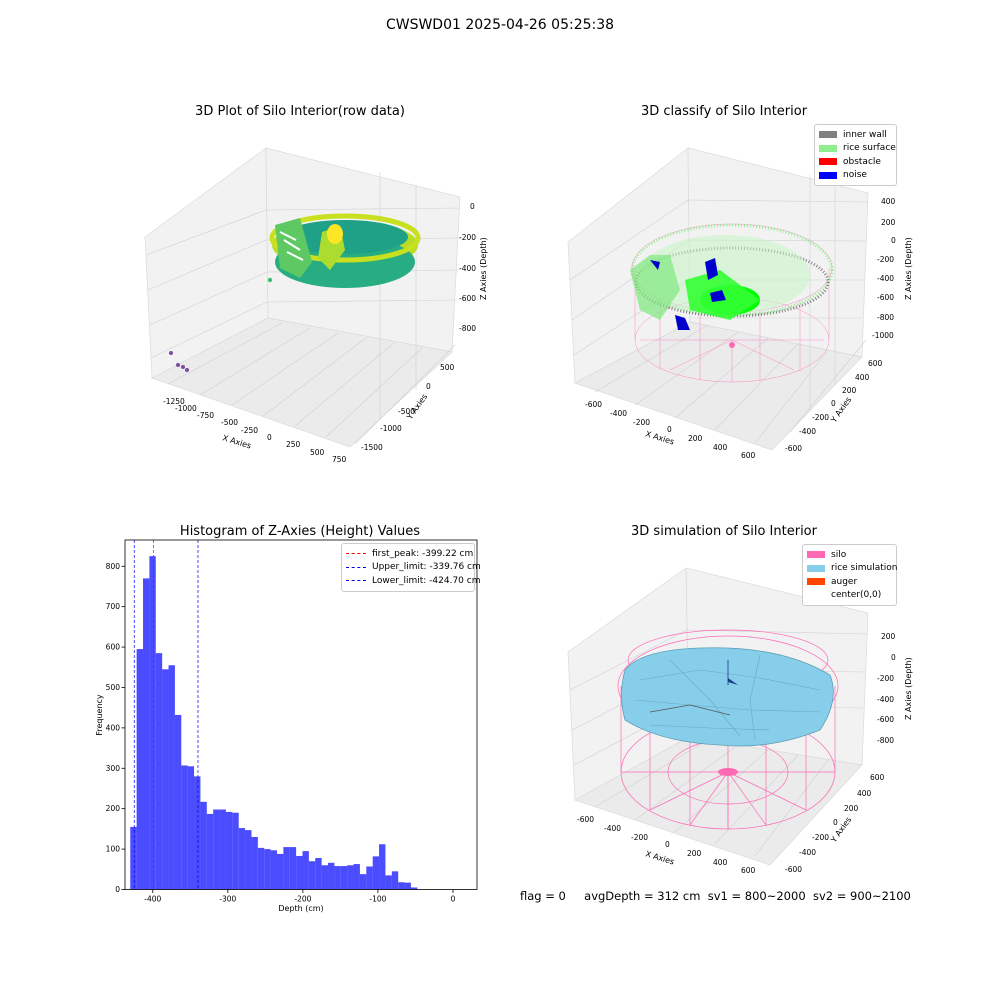  What do you see at coordinates (377, 899) in the screenshot?
I see `x-tick-label: -100` at bounding box center [377, 899].